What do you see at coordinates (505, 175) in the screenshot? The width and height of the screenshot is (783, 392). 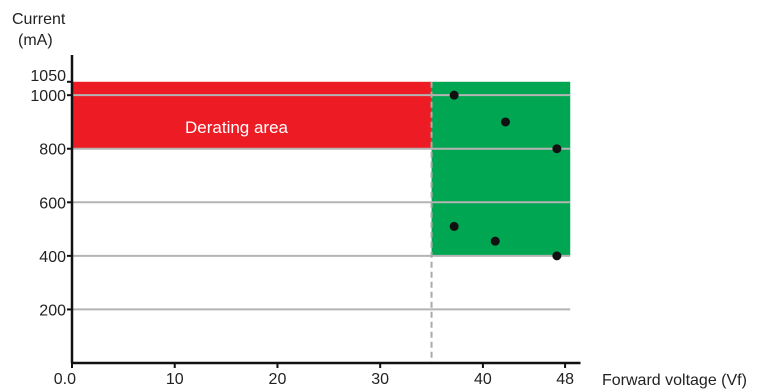 I see `points-layer` at bounding box center [505, 175].